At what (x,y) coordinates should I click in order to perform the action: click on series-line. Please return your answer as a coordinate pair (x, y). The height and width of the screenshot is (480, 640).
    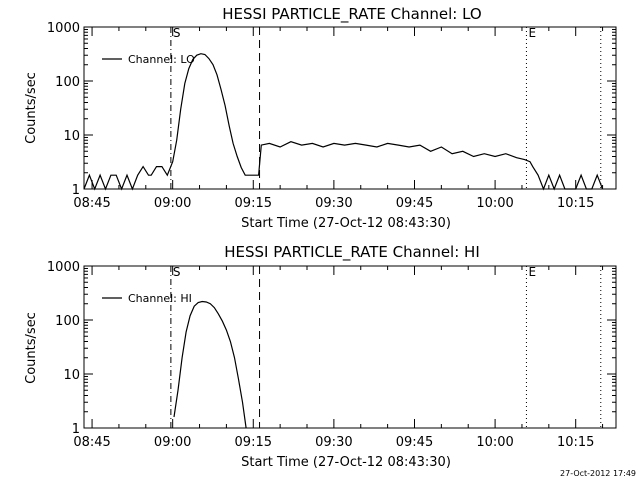
    Looking at the image, I should click on (210, 364).